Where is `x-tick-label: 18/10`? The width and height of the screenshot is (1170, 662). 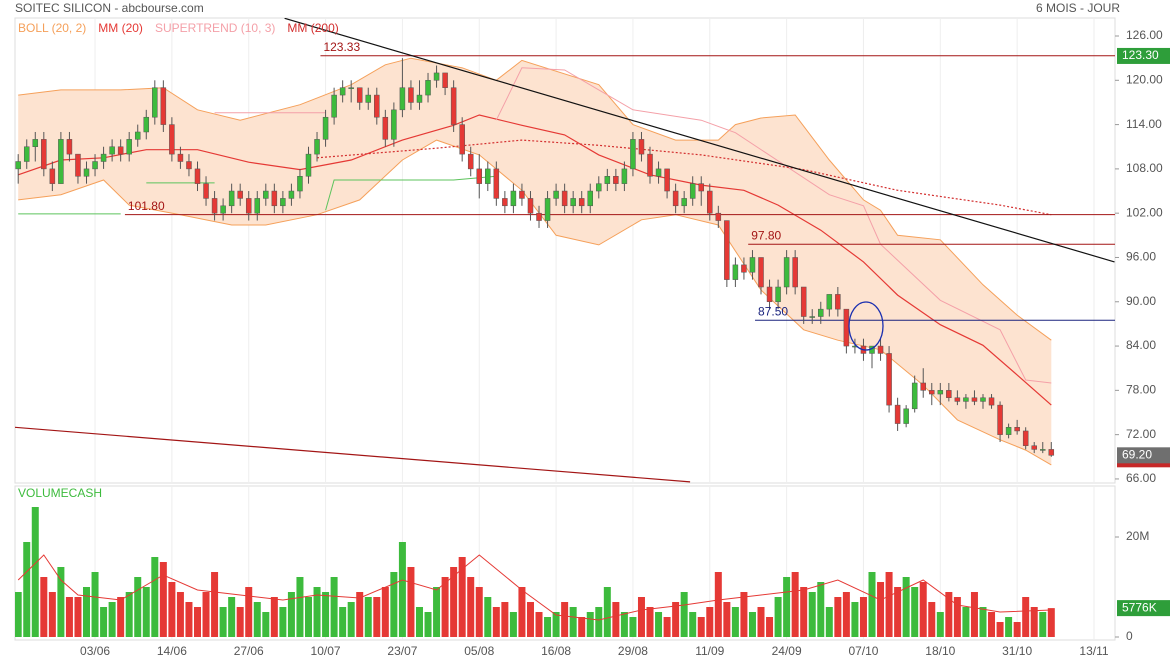 x-tick-label: 18/10 is located at coordinates (940, 651).